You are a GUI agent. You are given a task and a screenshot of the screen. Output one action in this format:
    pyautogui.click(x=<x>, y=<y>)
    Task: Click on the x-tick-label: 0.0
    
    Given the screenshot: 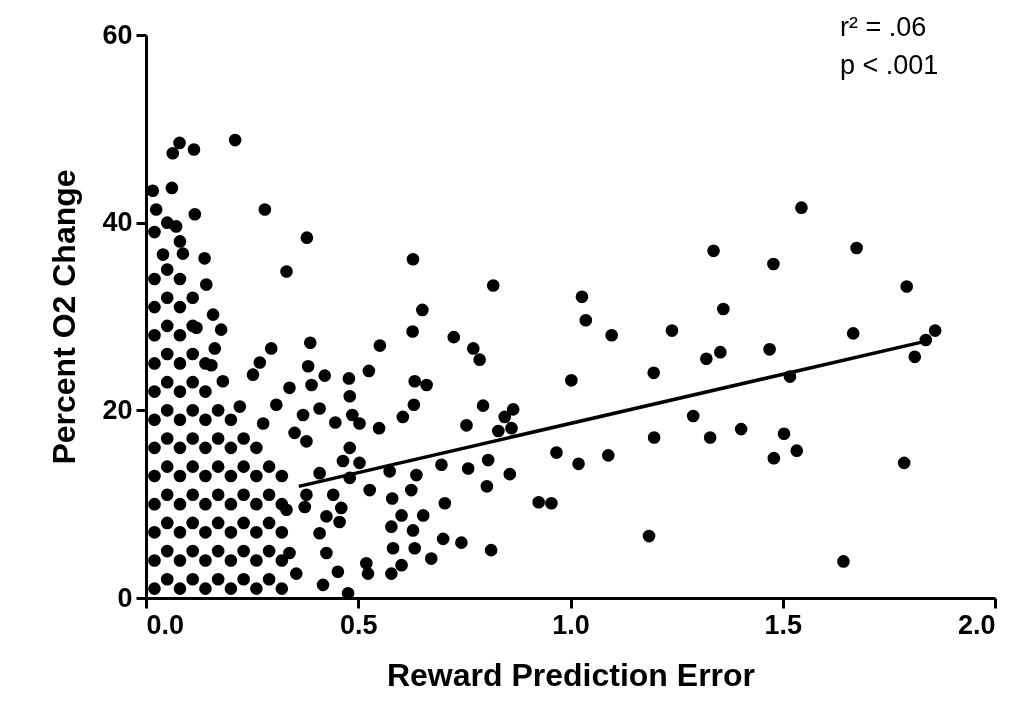 What is the action you would take?
    pyautogui.click(x=165, y=624)
    